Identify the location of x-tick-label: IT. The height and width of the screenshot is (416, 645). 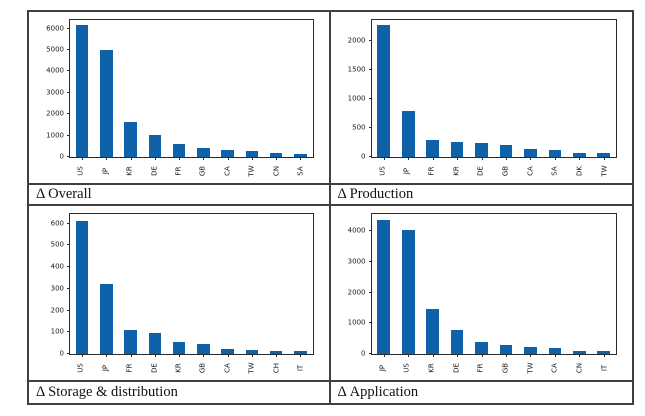
(300, 368).